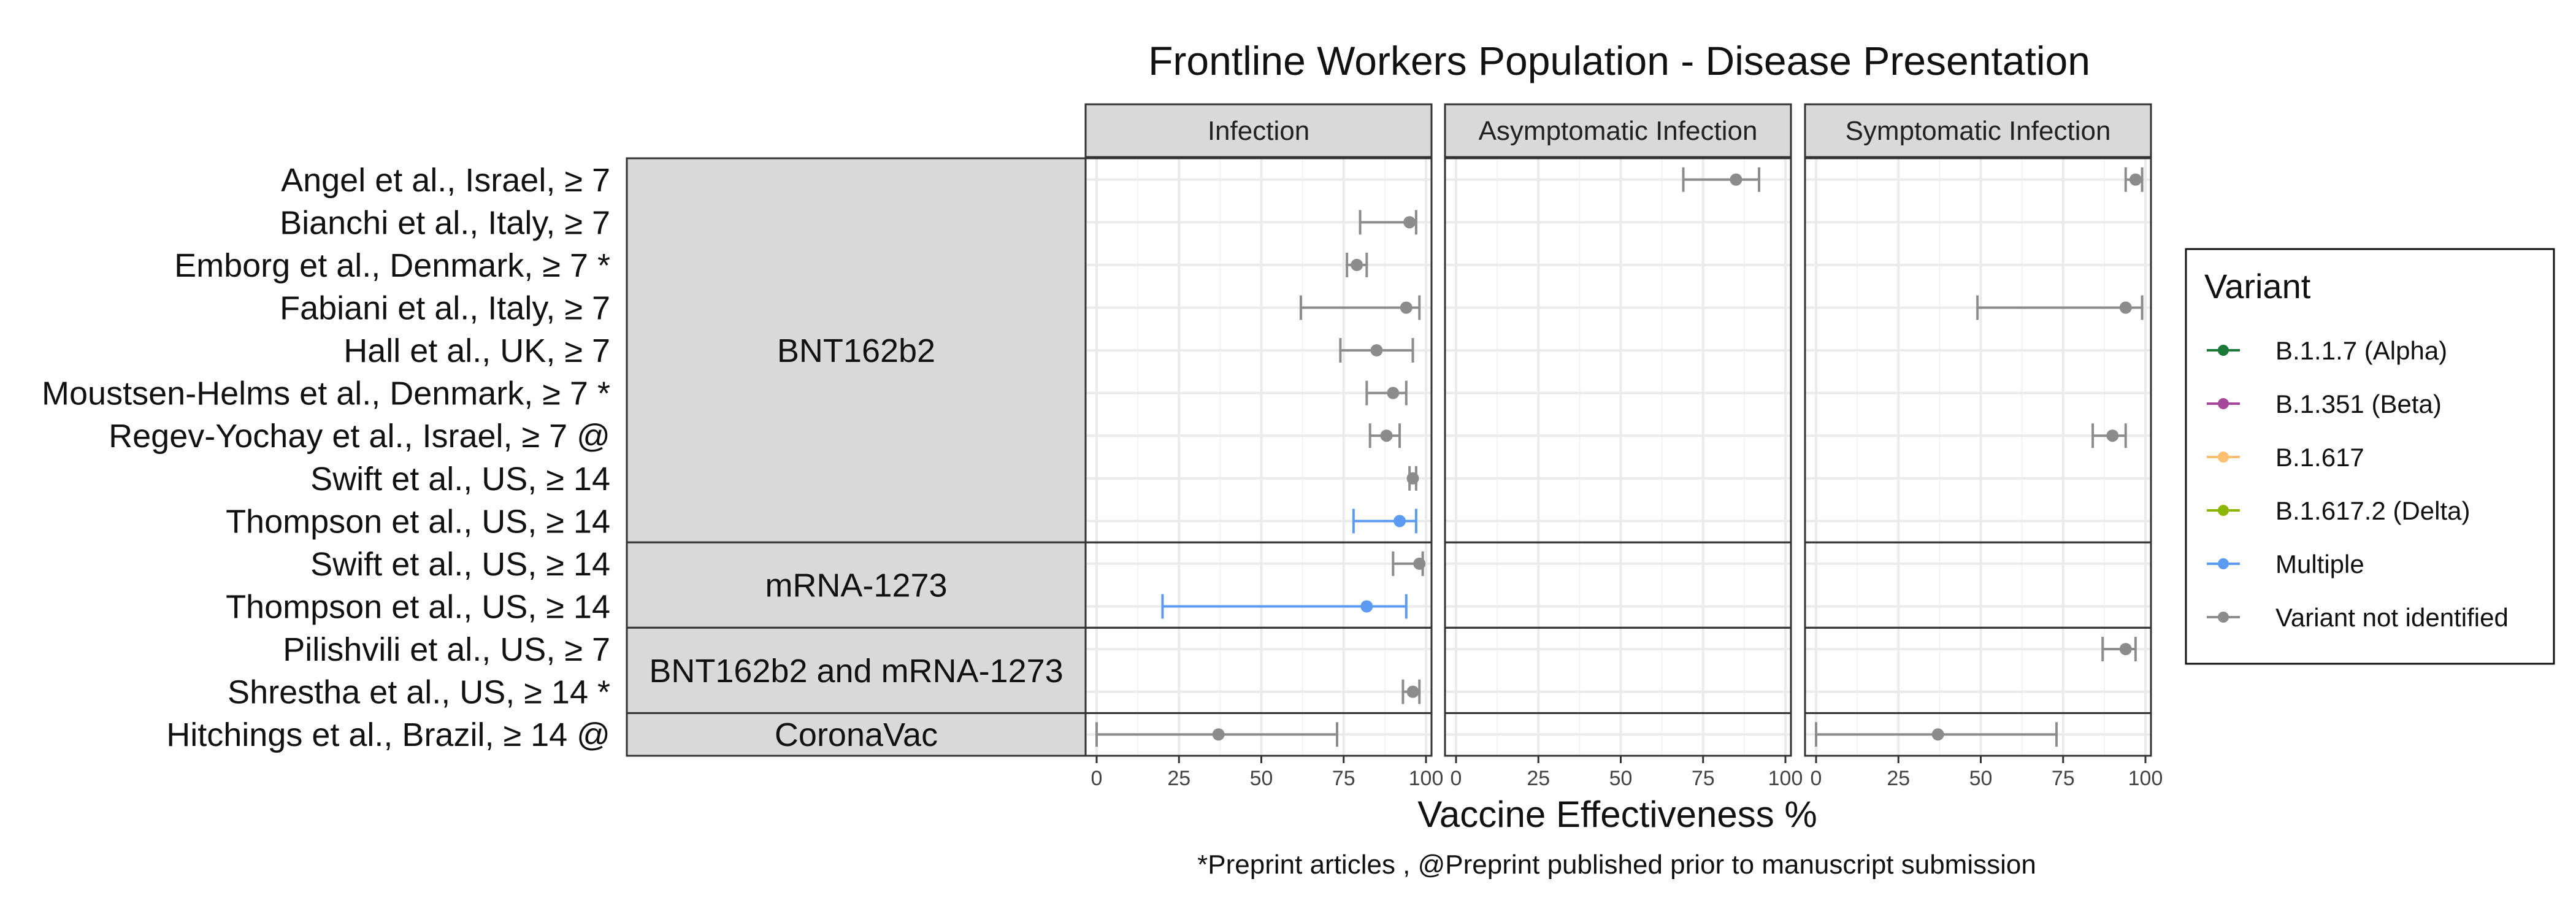  Describe the element at coordinates (1617, 814) in the screenshot. I see `x-axis-label: Vaccine Effectiveness %` at that location.